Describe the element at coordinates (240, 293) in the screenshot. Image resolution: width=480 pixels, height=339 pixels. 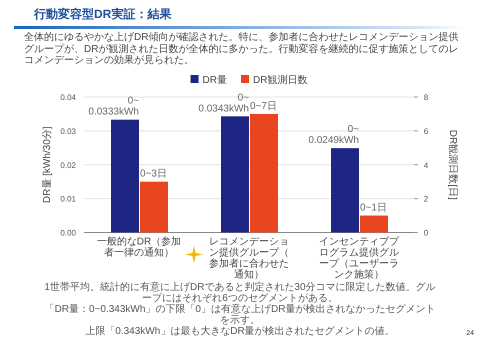
I see `text: 1世帯平均。統計的に有意に上げDRであると判定された30分コマに限定した数値。グループにはそれぞれ6つのセグメントがある。` at that location.